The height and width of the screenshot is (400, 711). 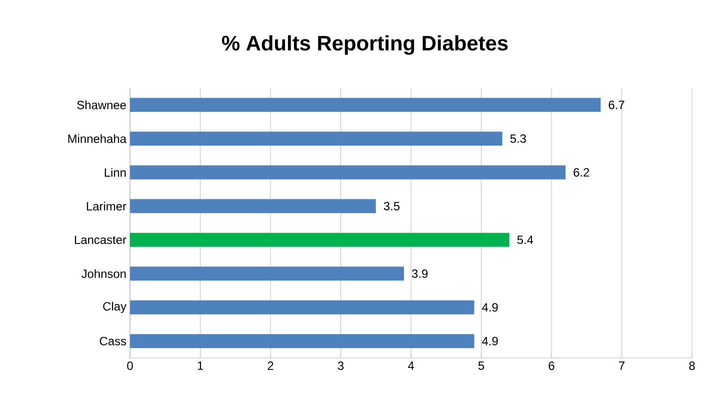 What do you see at coordinates (551, 366) in the screenshot?
I see `x-tick-label: 6` at bounding box center [551, 366].